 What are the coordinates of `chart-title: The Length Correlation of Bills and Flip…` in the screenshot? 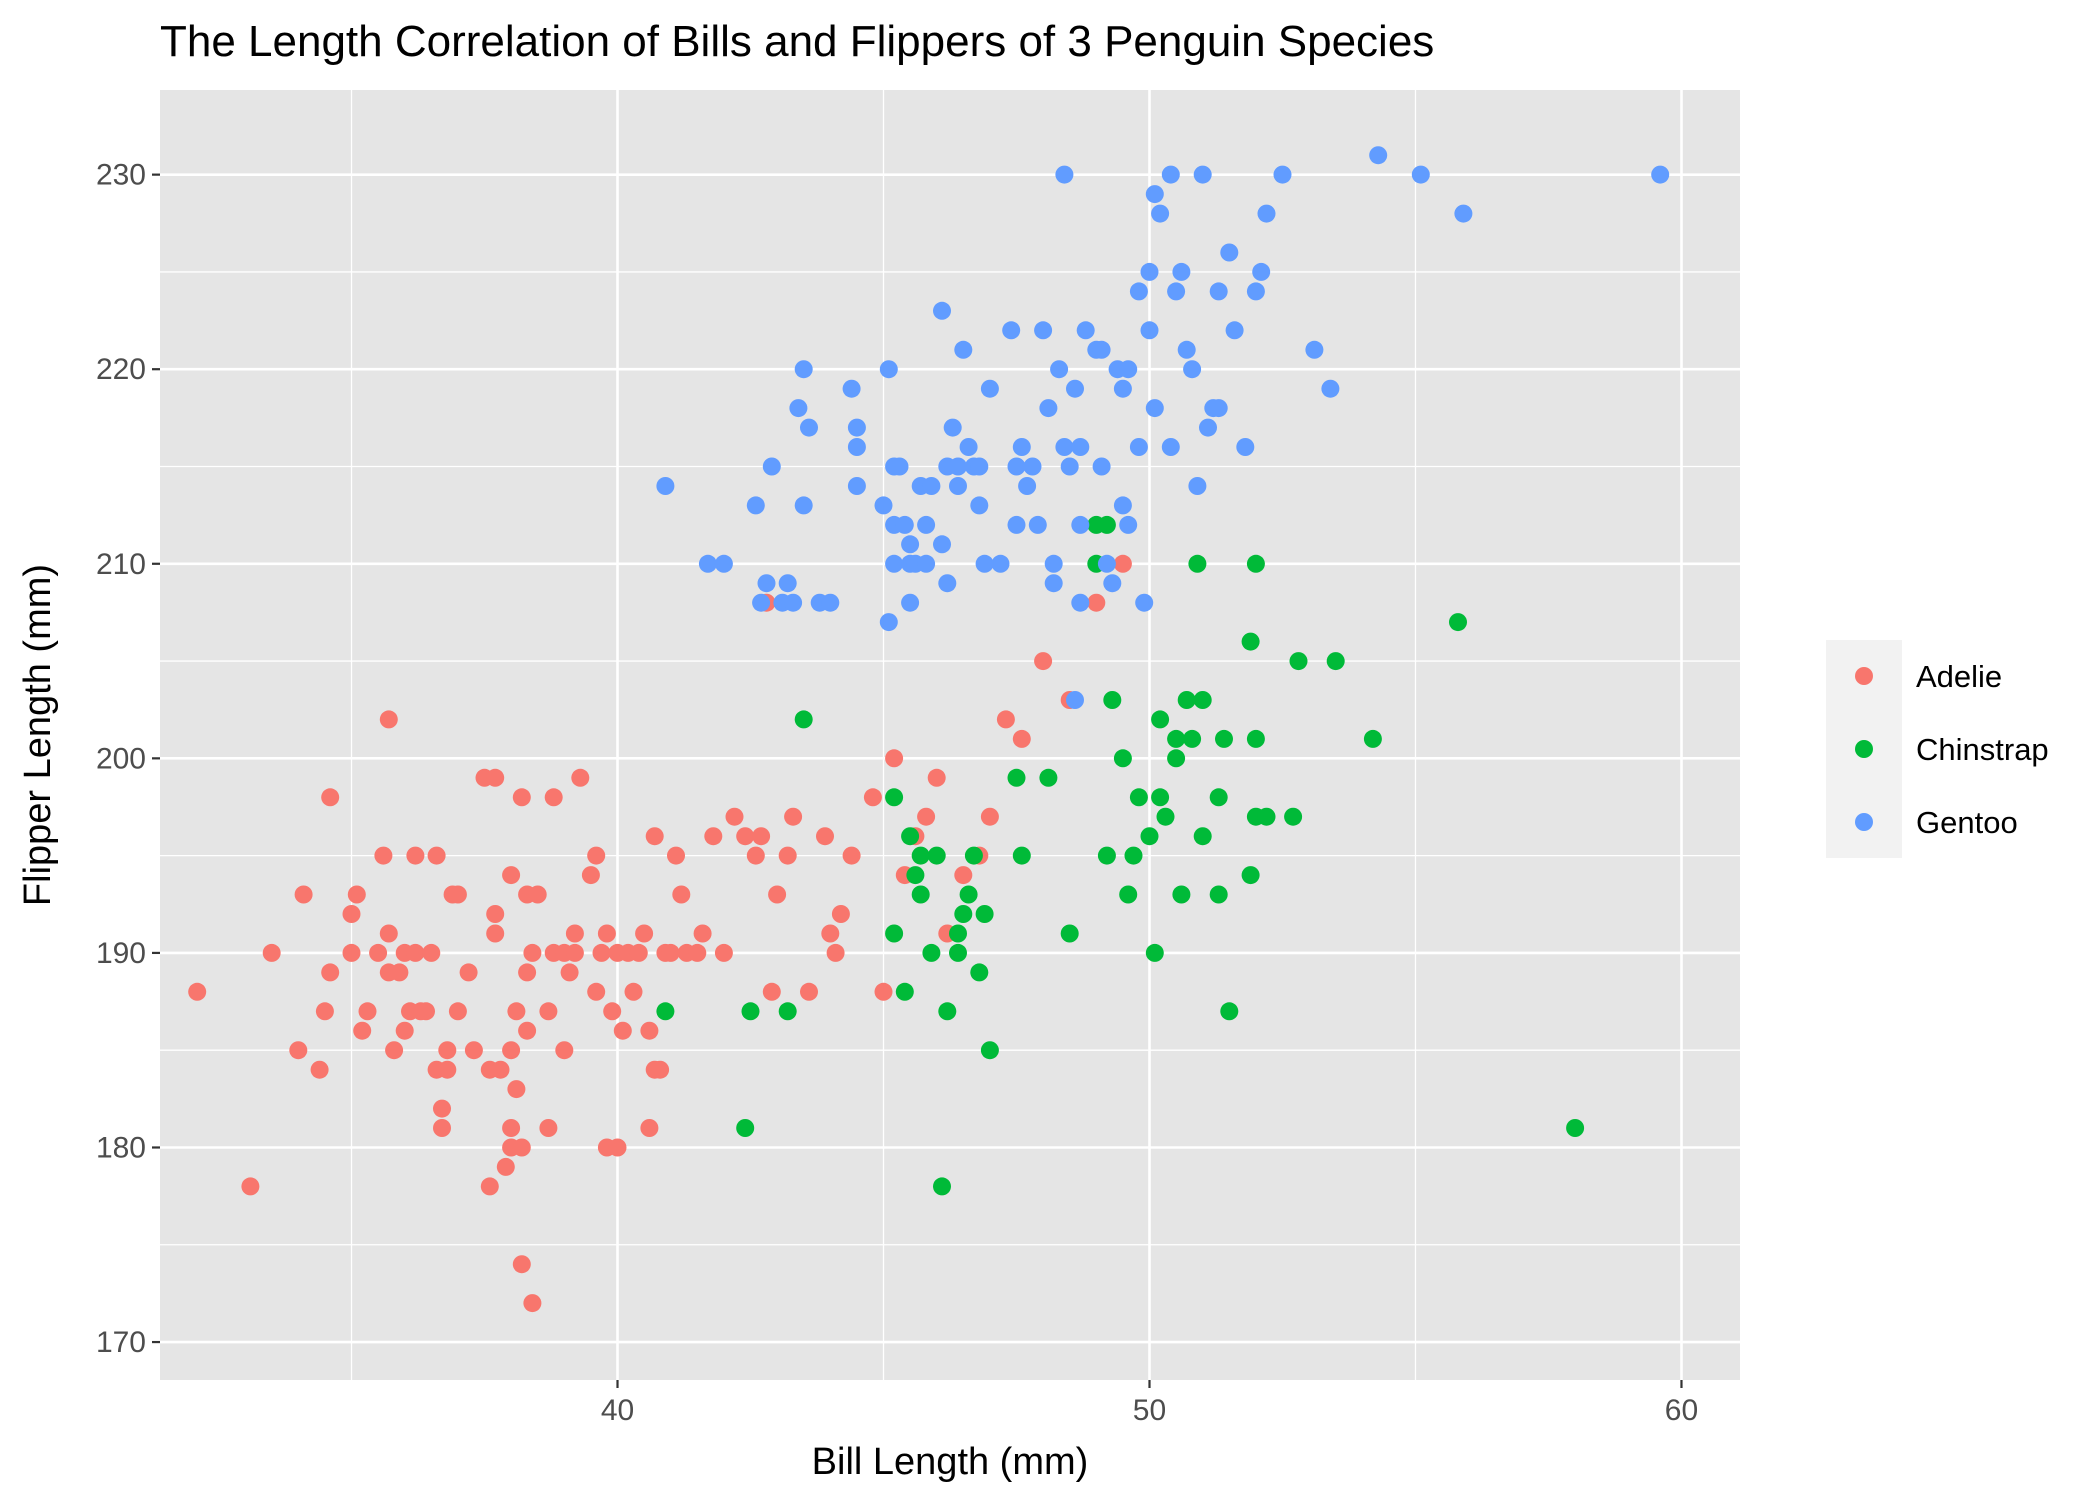 It's located at (797, 41).